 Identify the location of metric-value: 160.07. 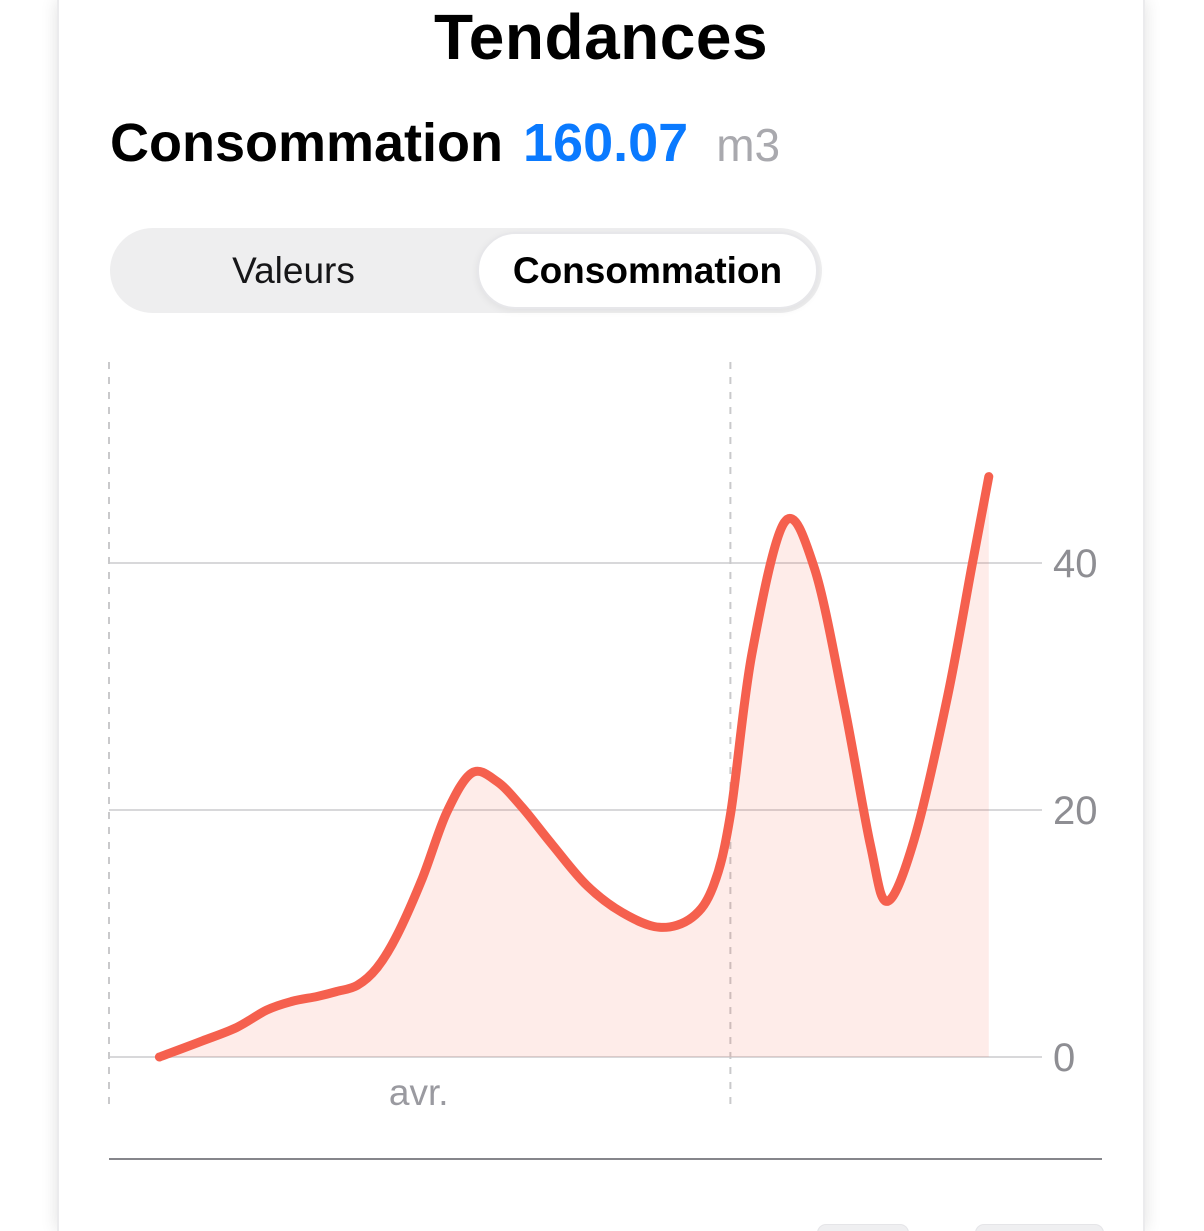
(606, 143).